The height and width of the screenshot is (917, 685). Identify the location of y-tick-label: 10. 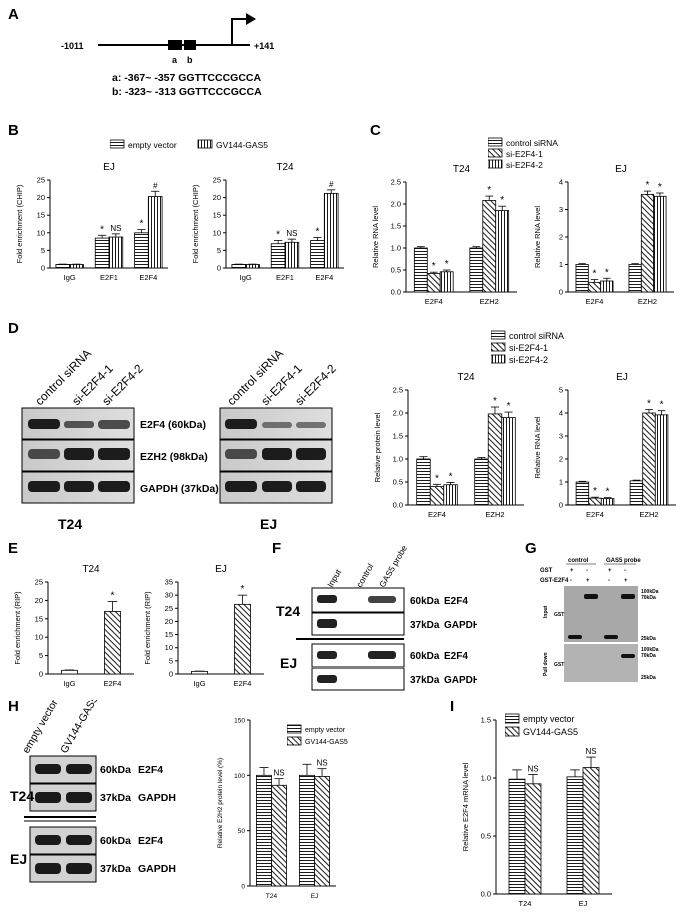
(217, 232).